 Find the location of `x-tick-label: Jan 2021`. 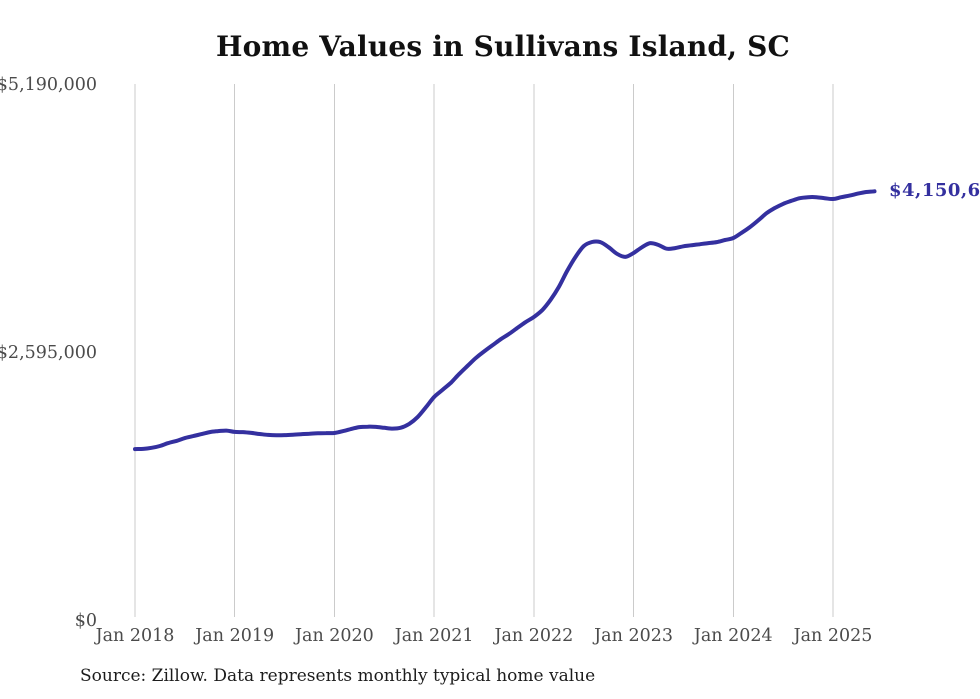

x-tick-label: Jan 2021 is located at coordinates (433, 636).